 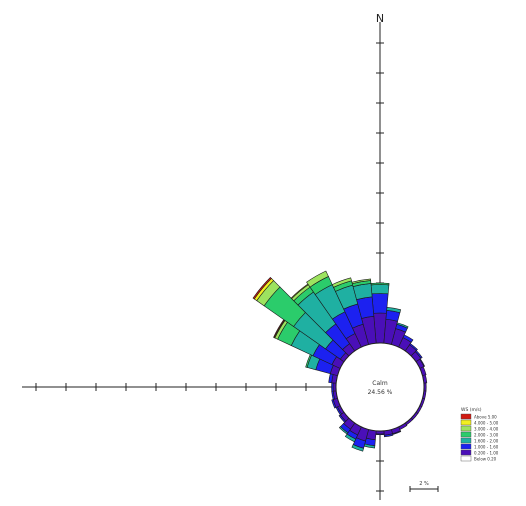 I want to click on legend-label: 4.000 - 5.00, so click(x=486, y=422).